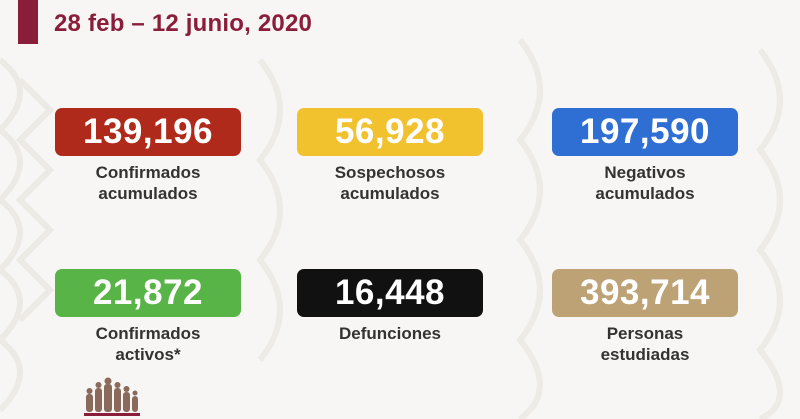  I want to click on stat-label-line2: estudiadas, so click(645, 354).